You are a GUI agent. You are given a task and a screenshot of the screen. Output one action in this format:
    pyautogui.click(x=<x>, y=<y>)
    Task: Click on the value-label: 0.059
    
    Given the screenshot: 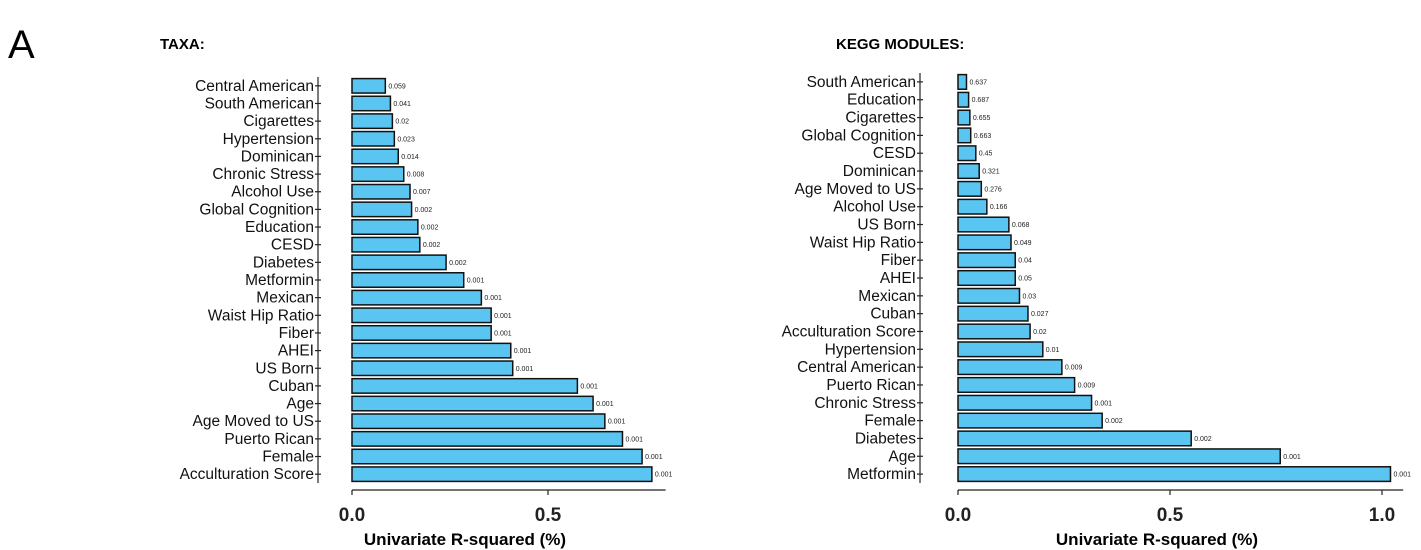 What is the action you would take?
    pyautogui.click(x=397, y=86)
    